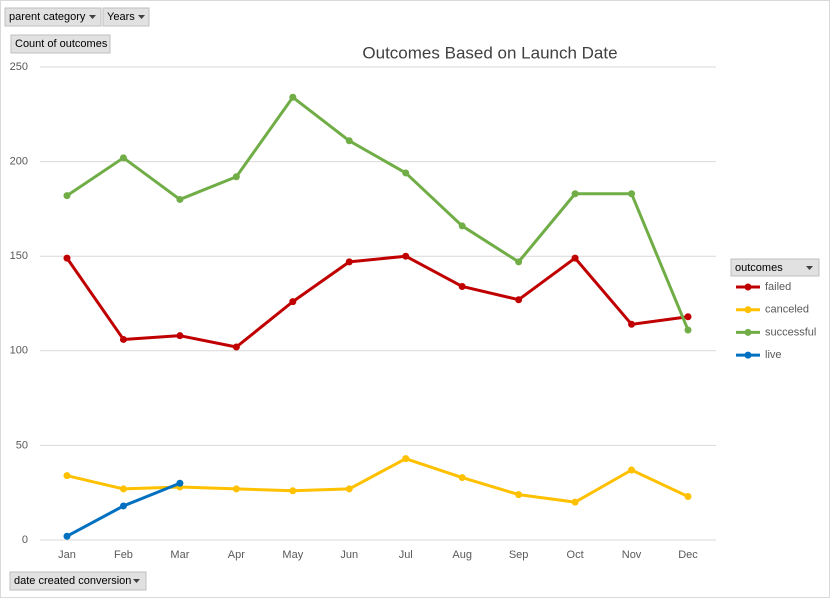 The width and height of the screenshot is (830, 598). I want to click on y-tick-label: 200, so click(19, 162).